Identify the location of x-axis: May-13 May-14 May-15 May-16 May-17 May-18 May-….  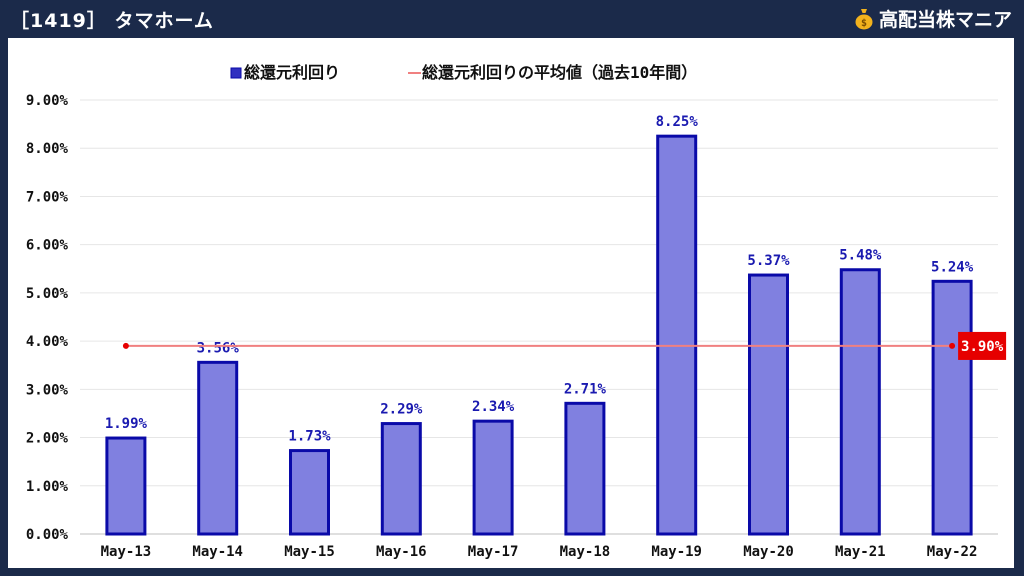
(539, 552).